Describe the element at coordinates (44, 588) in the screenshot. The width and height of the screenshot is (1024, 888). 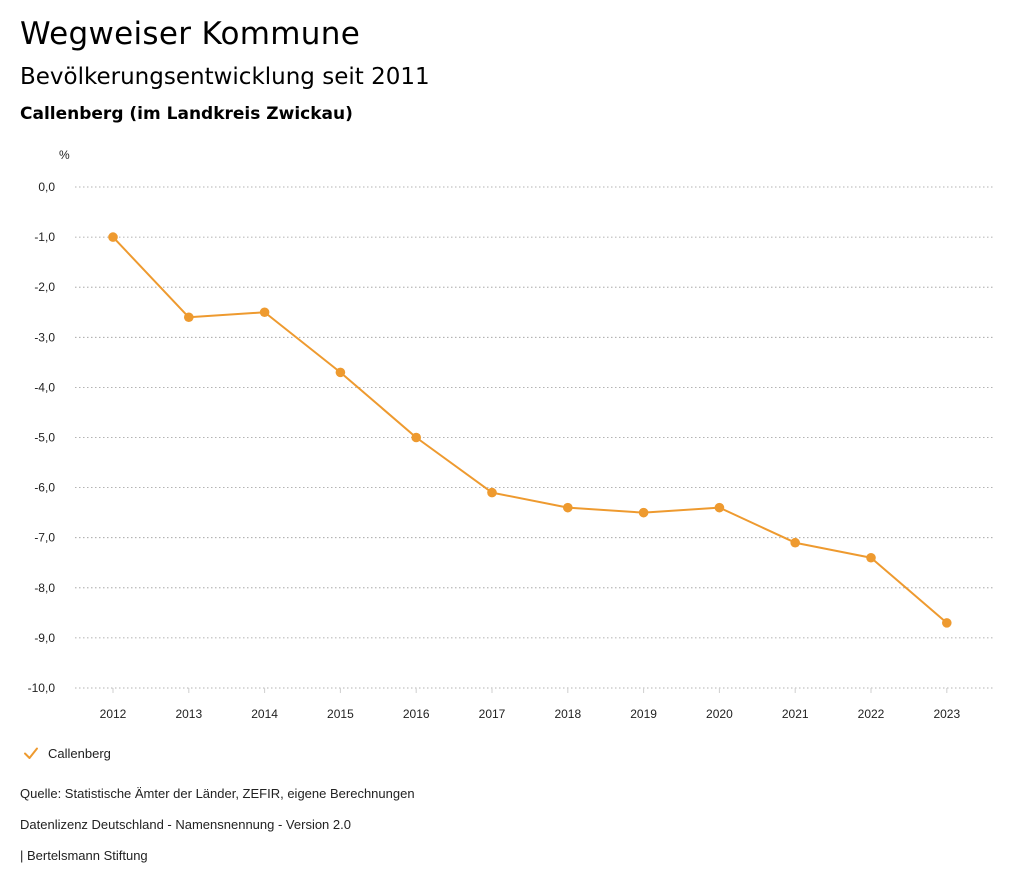
I see `y-tick-label: -8,0` at that location.